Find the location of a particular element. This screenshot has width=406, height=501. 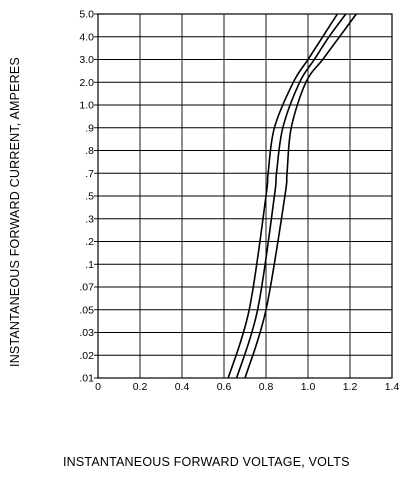

y-tick-label: 2.0 is located at coordinates (86, 83).